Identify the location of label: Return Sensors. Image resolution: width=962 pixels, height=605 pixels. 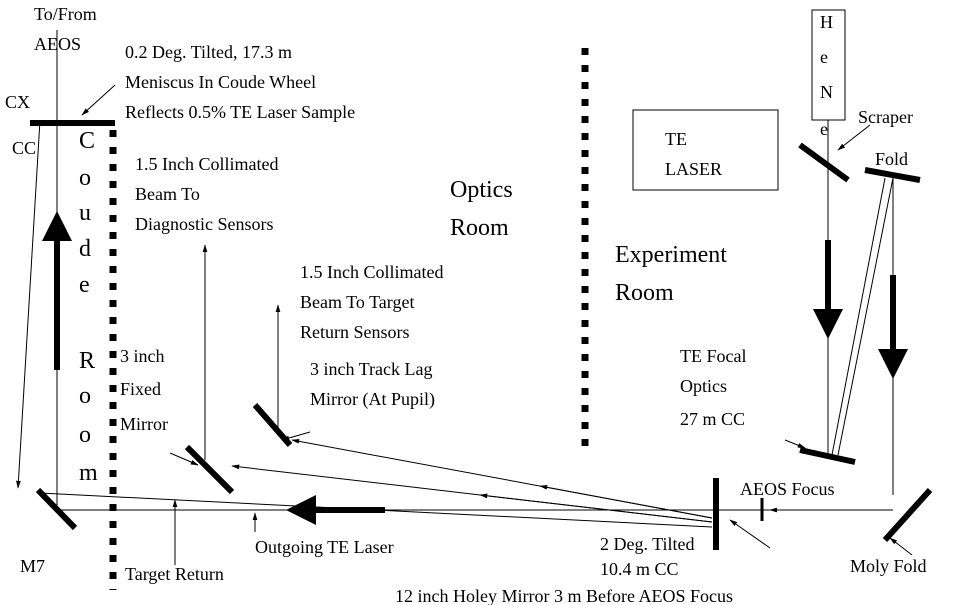
(355, 332).